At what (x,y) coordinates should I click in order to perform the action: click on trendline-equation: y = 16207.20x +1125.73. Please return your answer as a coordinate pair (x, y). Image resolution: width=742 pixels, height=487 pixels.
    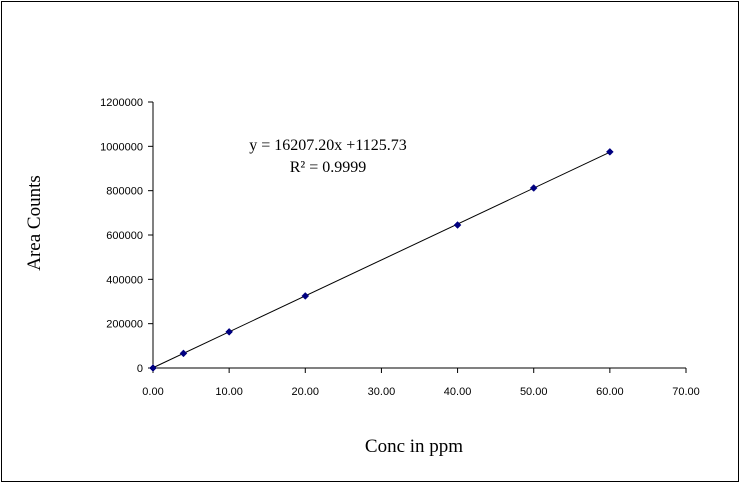
    Looking at the image, I should click on (327, 145).